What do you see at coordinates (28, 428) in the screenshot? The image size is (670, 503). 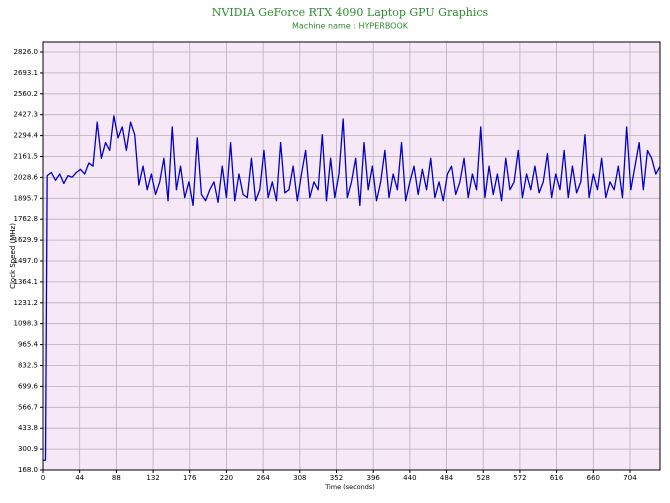 I see `y-tick-label: 433.8` at bounding box center [28, 428].